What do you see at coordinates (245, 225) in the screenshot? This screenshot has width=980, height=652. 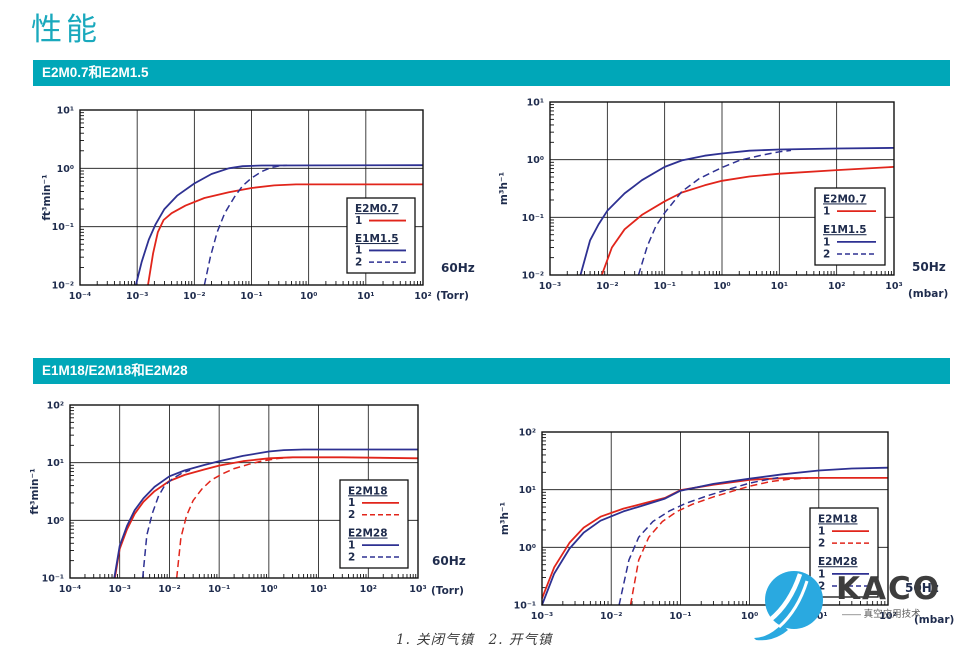 I see `series-E1M1.5-2` at bounding box center [245, 225].